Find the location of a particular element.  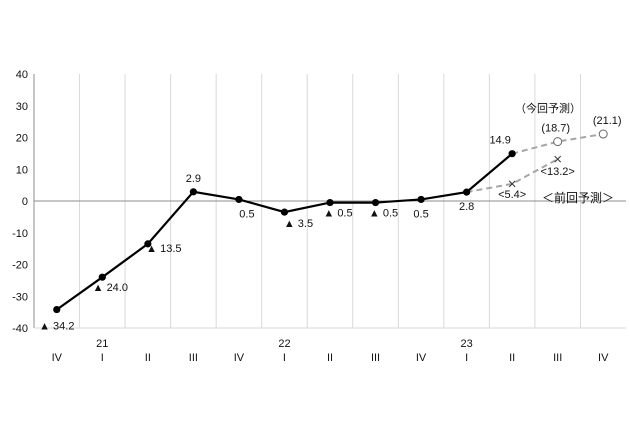

year-label: 21 is located at coordinates (102, 344).